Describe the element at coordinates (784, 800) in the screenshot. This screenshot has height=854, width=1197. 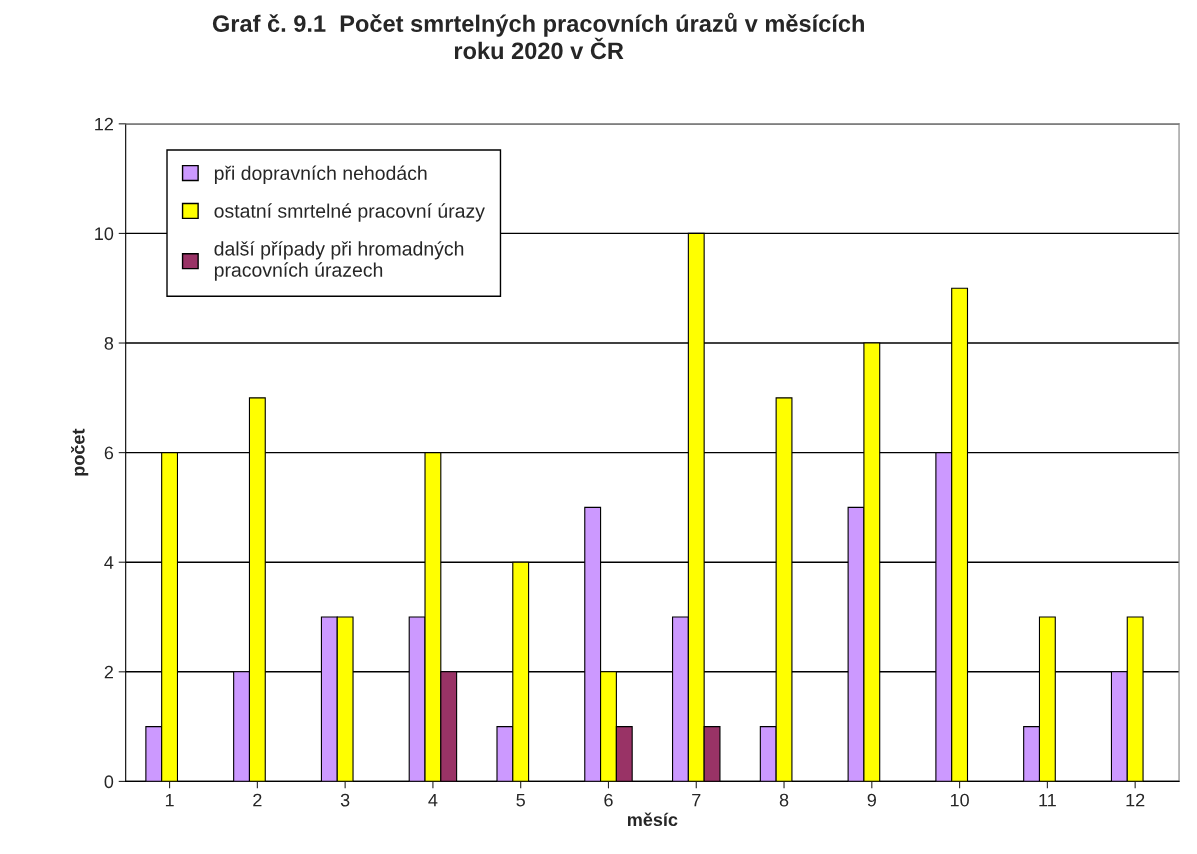
I see `x-tick-label: 8` at that location.